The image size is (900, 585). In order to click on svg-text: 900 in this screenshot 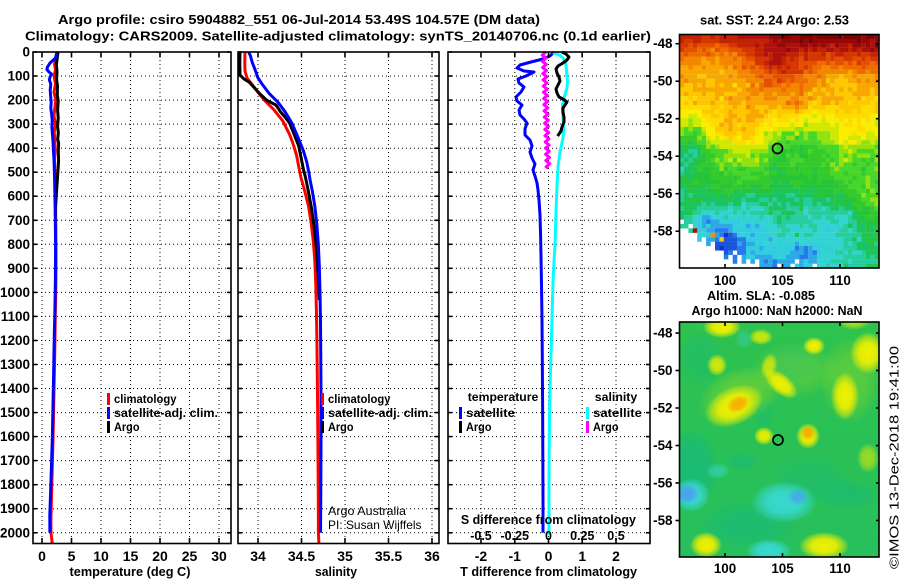, I will do `click(18, 268)`.